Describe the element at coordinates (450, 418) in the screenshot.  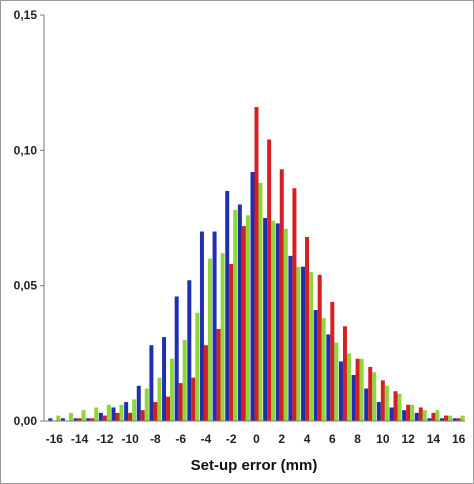
I see `bar-s2-x15` at that location.